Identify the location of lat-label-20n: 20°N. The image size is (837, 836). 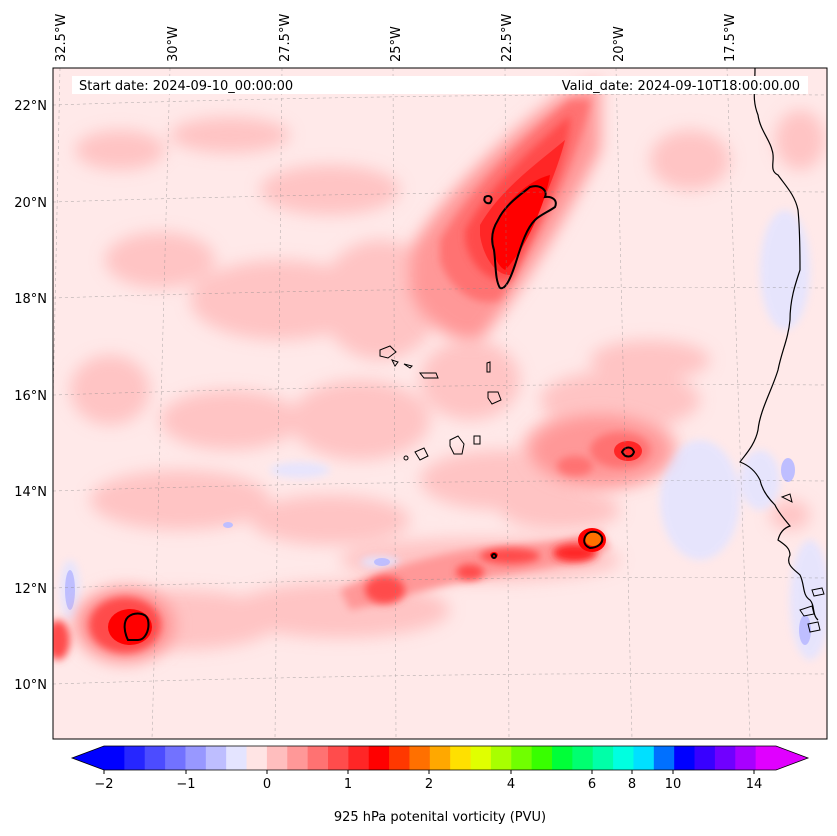
(30, 203).